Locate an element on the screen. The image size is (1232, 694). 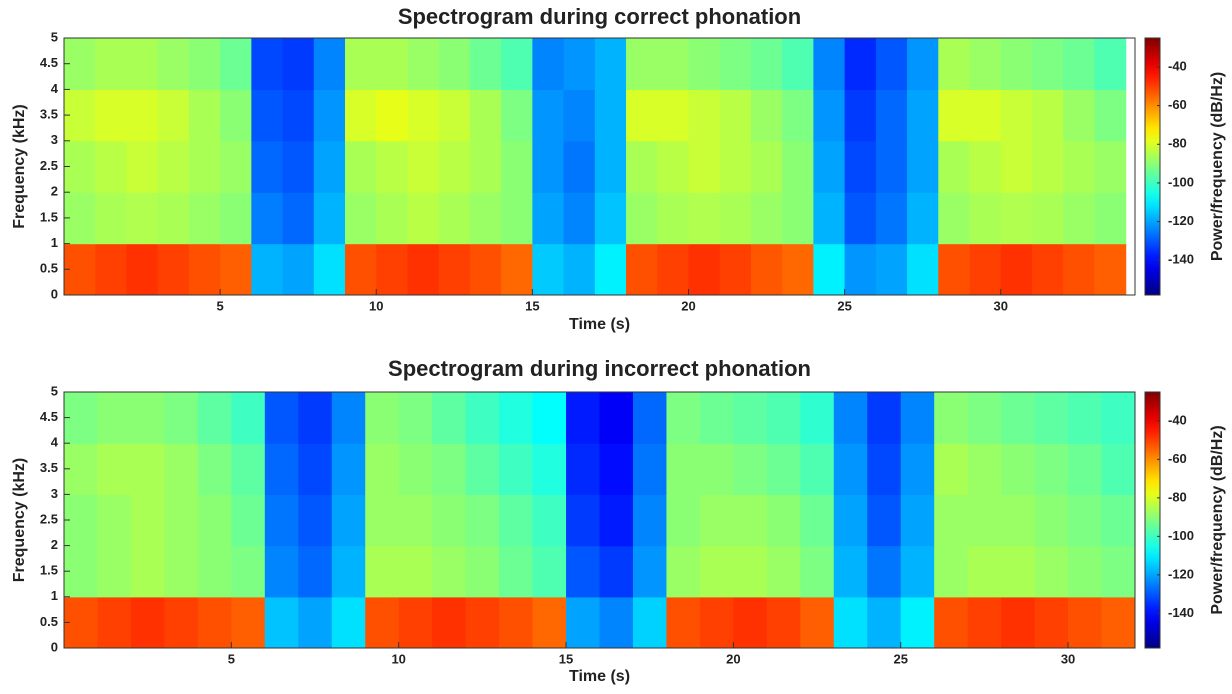
x-tick-label: 10 is located at coordinates (376, 305).